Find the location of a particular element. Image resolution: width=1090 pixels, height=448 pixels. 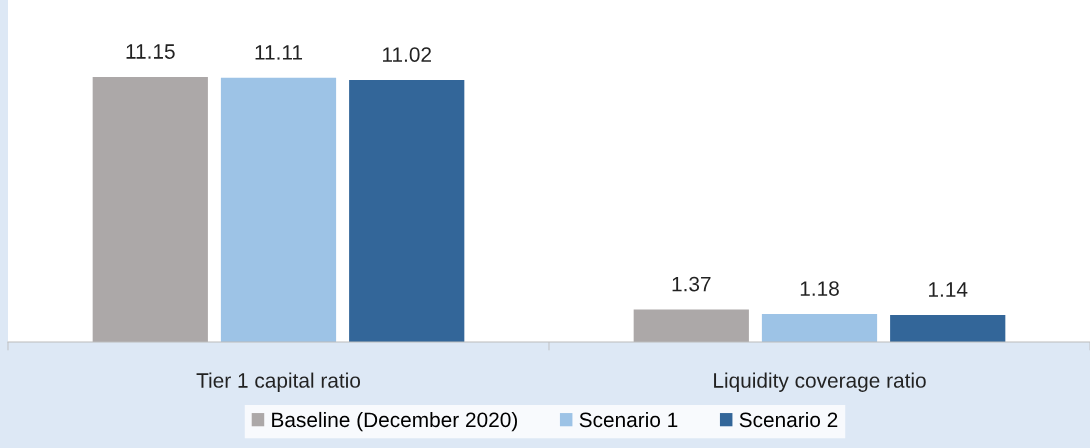

data-label: 11.02 is located at coordinates (407, 54).